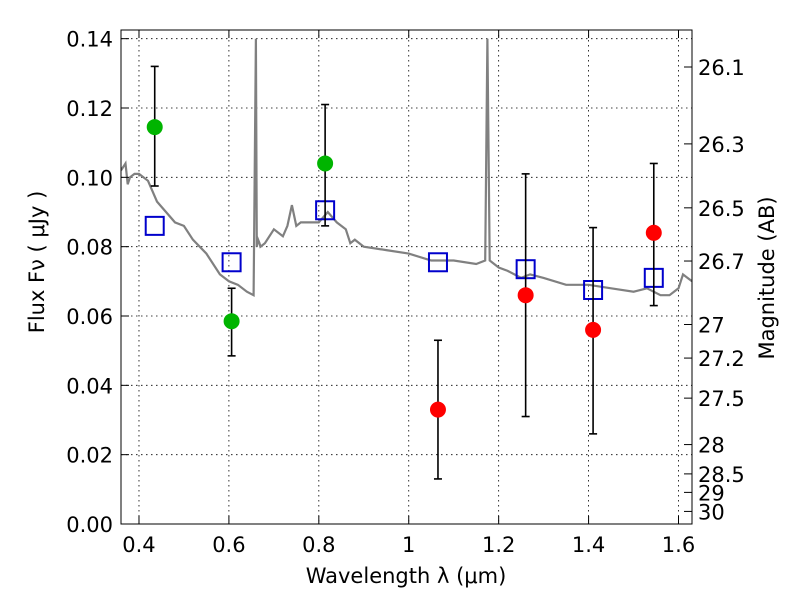 Image resolution: width=800 pixels, height=600 pixels. Describe the element at coordinates (711, 493) in the screenshot. I see `mag-tick-label: 29` at that location.